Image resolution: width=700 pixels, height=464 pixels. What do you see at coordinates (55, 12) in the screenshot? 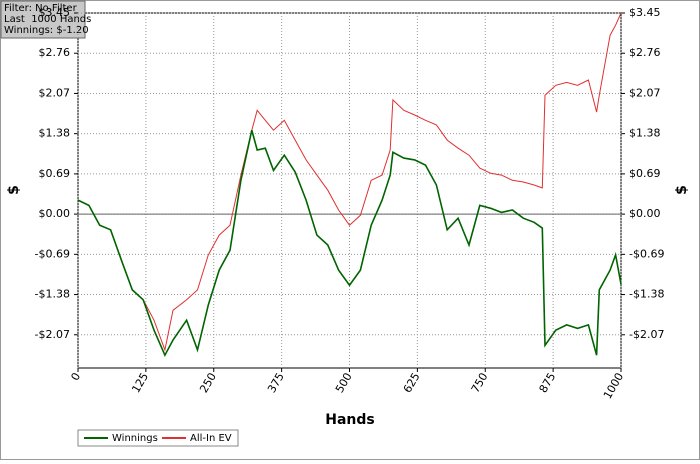
I see `y-tick-label: $3.45` at bounding box center [55, 12].